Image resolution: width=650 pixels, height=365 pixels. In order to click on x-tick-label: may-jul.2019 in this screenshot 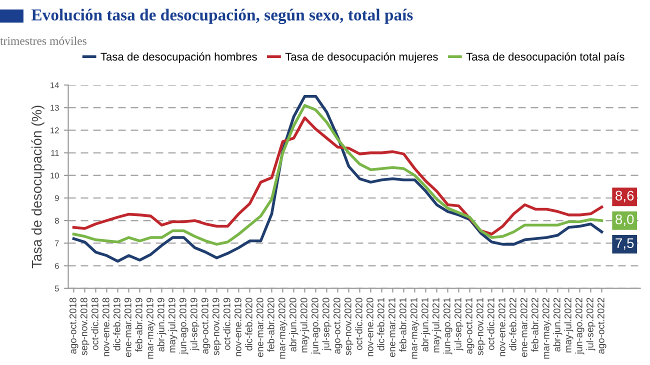, I will do `click(173, 325)`.